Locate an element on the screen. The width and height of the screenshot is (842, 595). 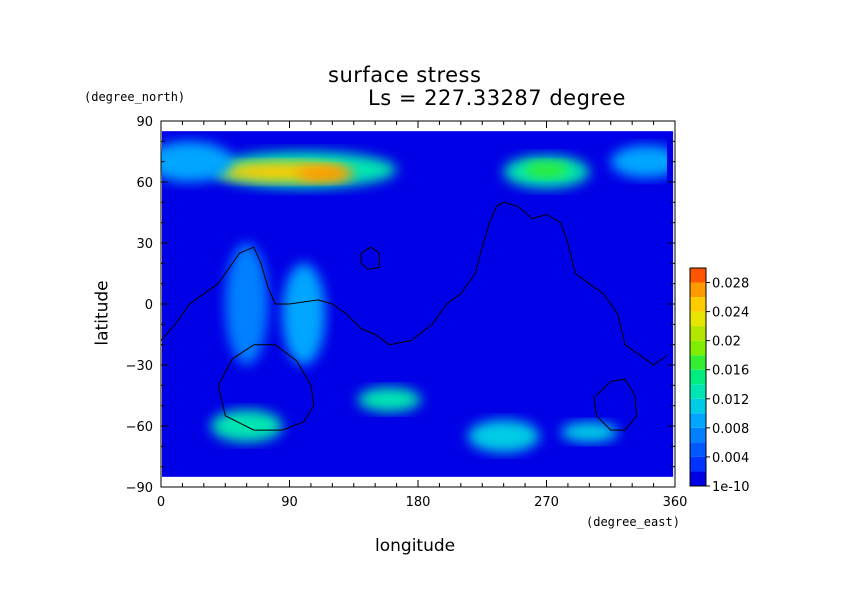
y-tick-label: 0 is located at coordinates (149, 305).